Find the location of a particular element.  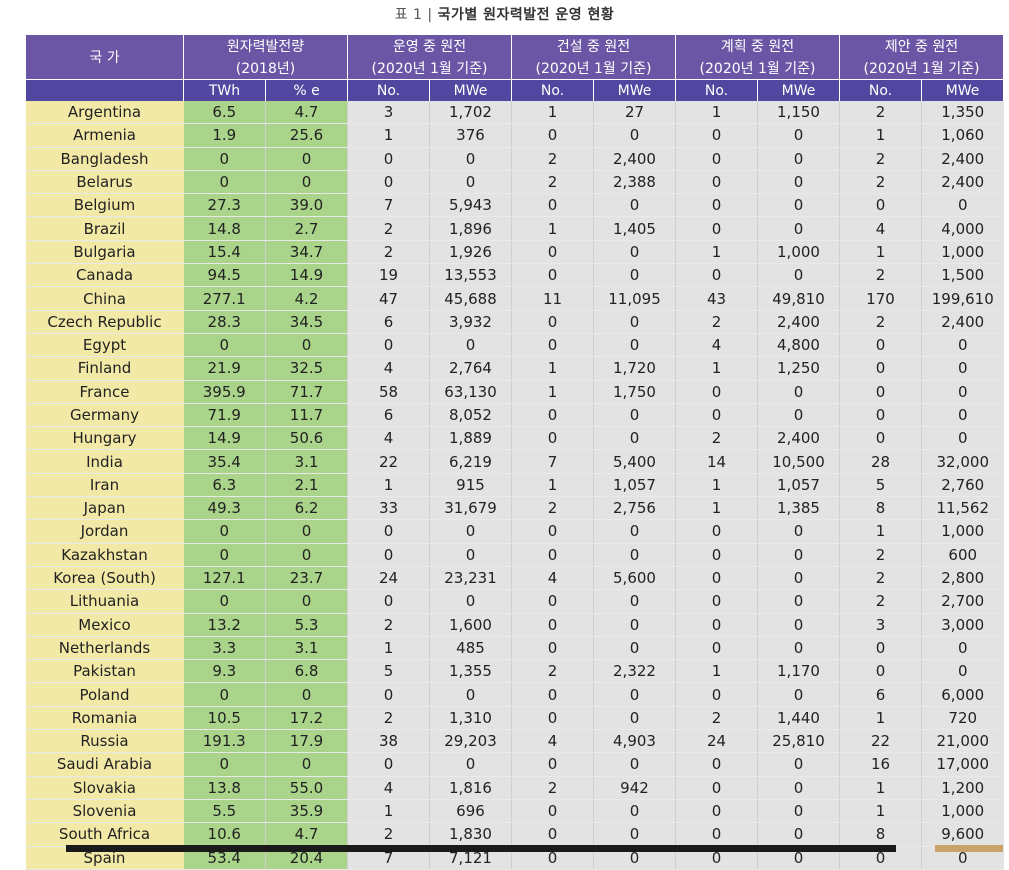

cell-prop-no: 4 is located at coordinates (880, 228).